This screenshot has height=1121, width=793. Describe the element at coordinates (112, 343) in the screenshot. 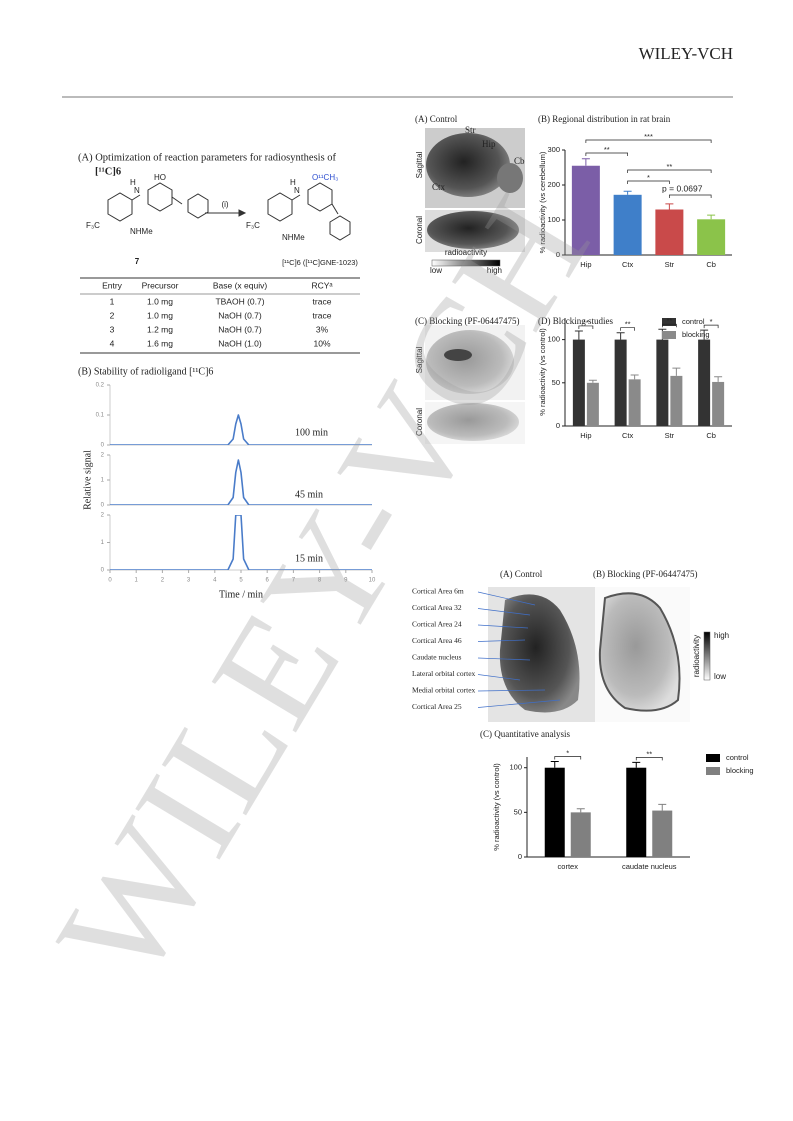

I see `table-cell: 4` at that location.